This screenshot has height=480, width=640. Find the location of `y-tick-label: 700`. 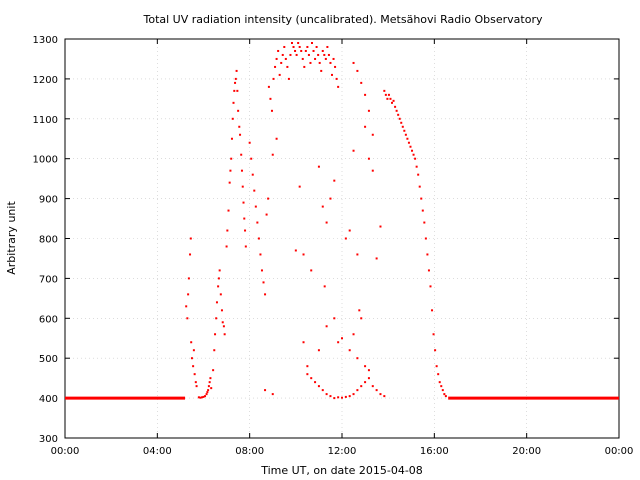

y-tick-label: 700 is located at coordinates (48, 279).